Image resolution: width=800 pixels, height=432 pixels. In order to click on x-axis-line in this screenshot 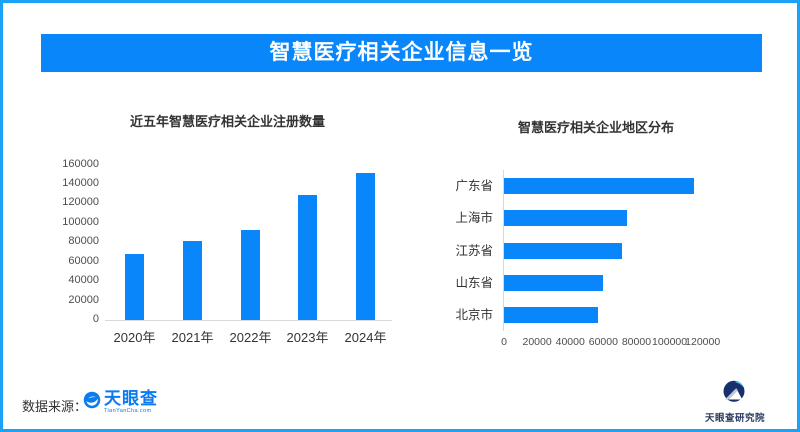, I will do `click(248, 320)`.